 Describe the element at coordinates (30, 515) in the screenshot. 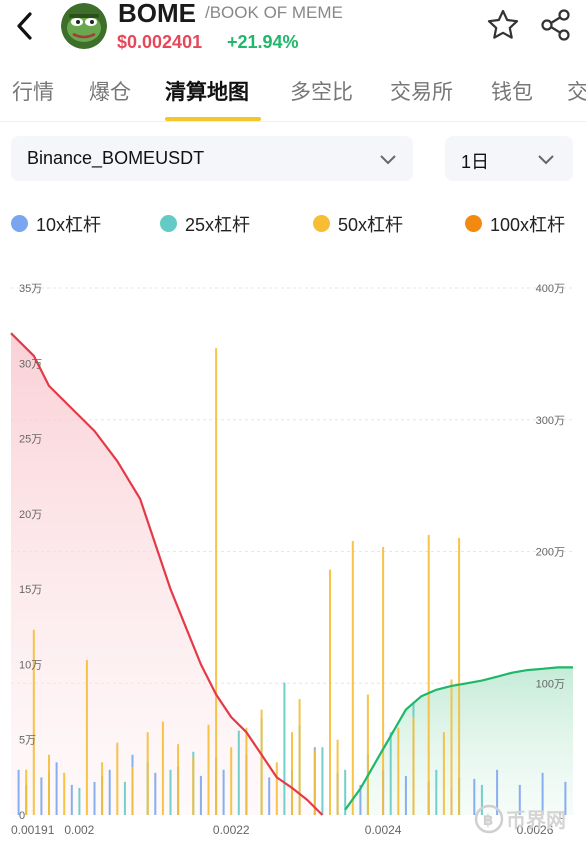

I see `y-left-tick-label: 20万` at that location.